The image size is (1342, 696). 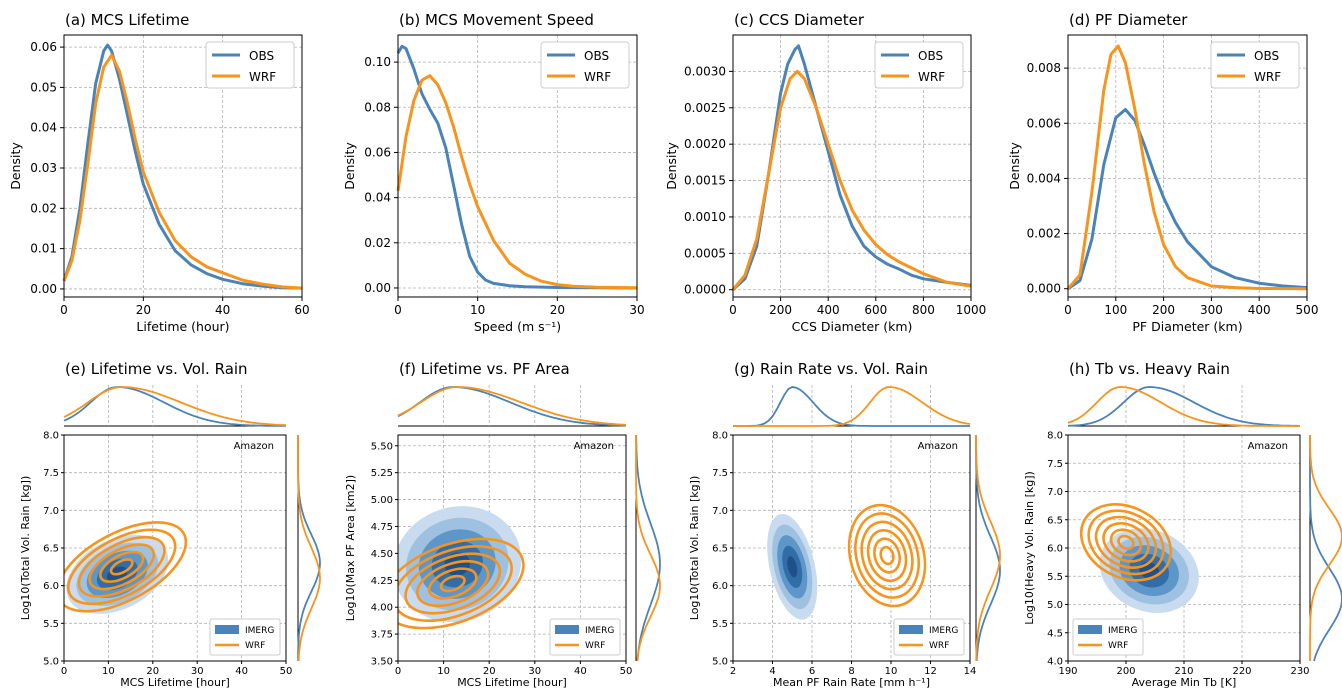 What do you see at coordinates (799, 20) in the screenshot?
I see `chart-title-2: (c) CCS Diameter` at bounding box center [799, 20].